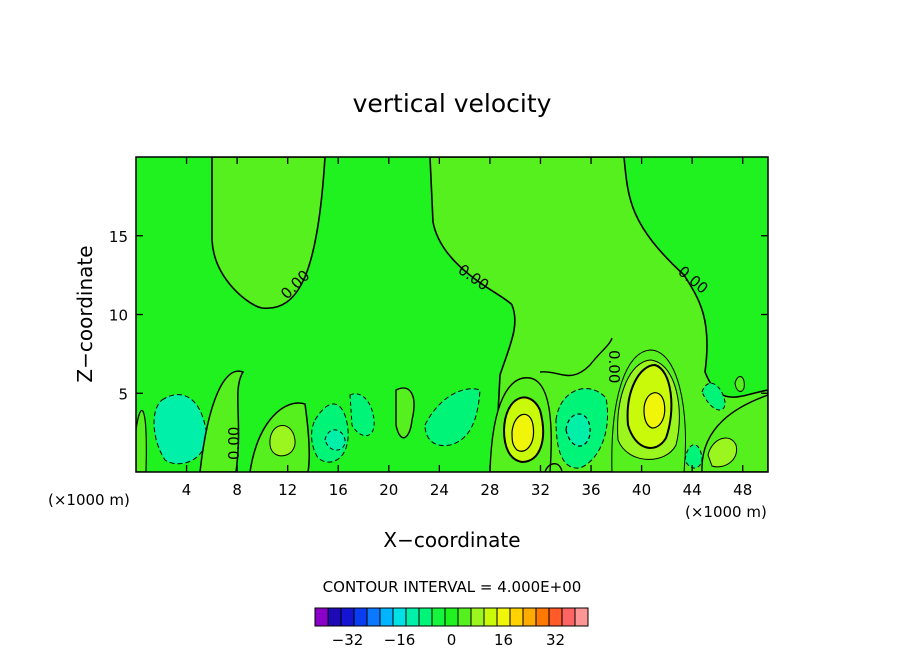  What do you see at coordinates (268, 233) in the screenshot?
I see `upper-plume-left` at bounding box center [268, 233].